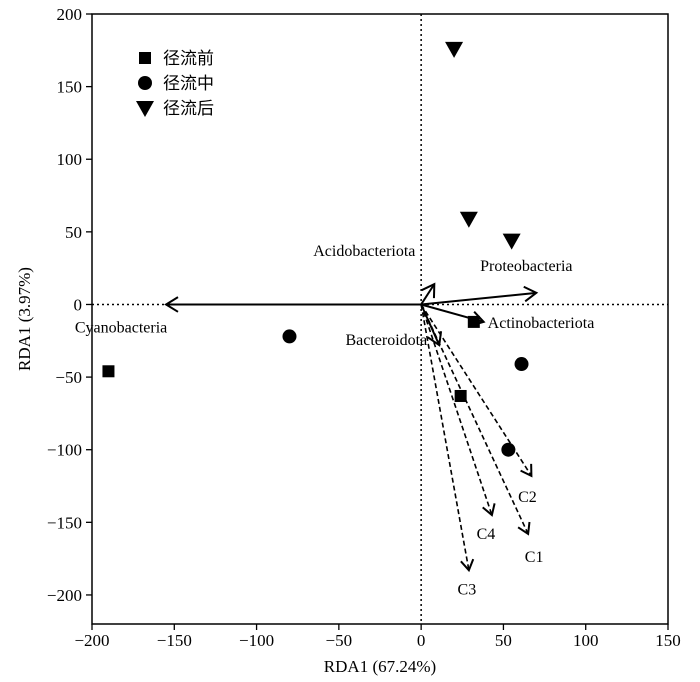 This screenshot has width=700, height=682. I want to click on y-tick-label: 150, so click(70, 87).